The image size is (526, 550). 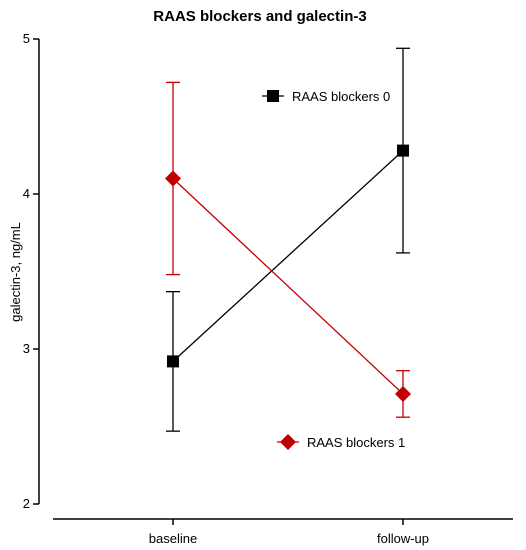 What do you see at coordinates (289, 532) in the screenshot?
I see `x-axis-ticks: baseline follow-up` at bounding box center [289, 532].